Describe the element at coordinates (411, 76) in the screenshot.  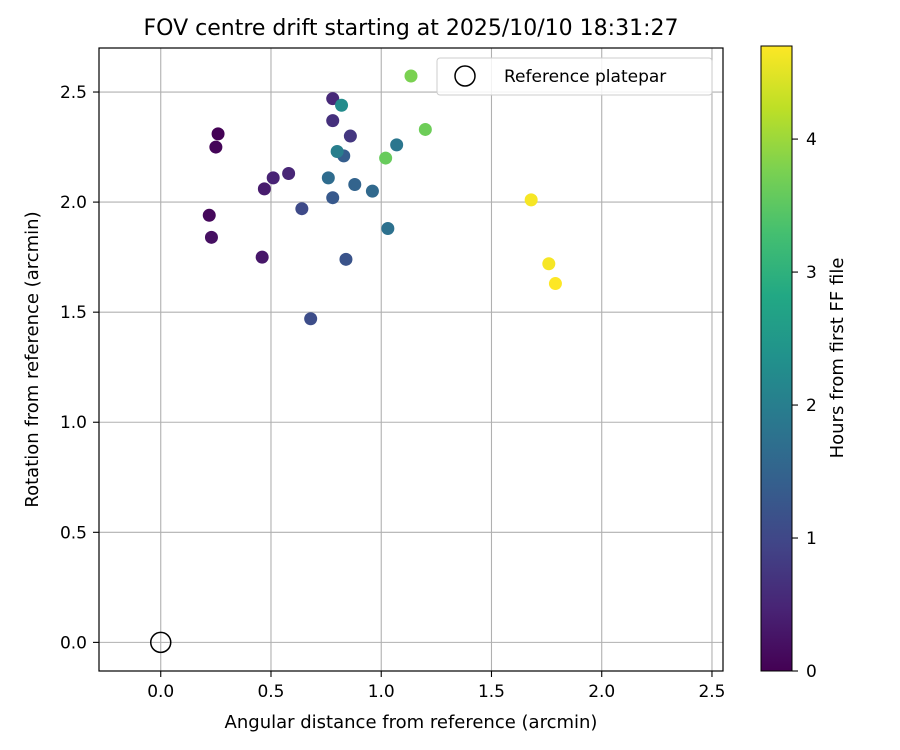
I see `legend-marker-points` at that location.